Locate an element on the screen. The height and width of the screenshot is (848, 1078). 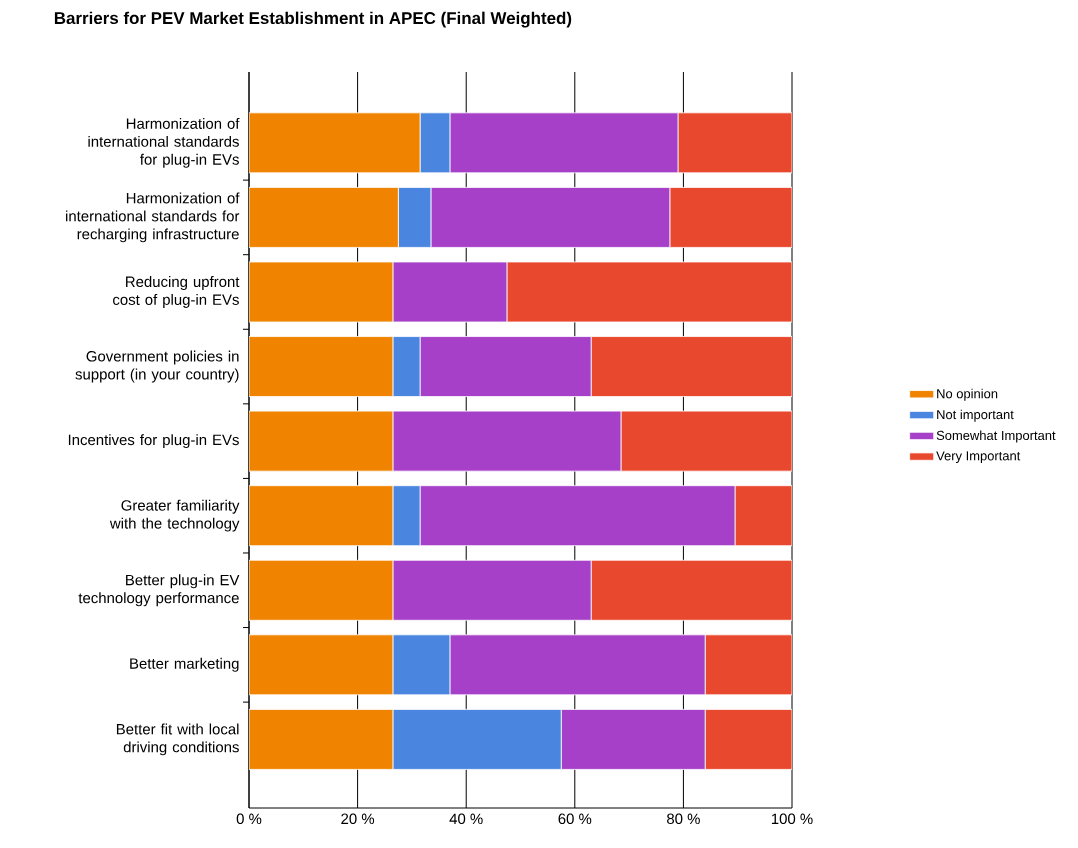
y-tick-label: Better marketing is located at coordinates (184, 664).